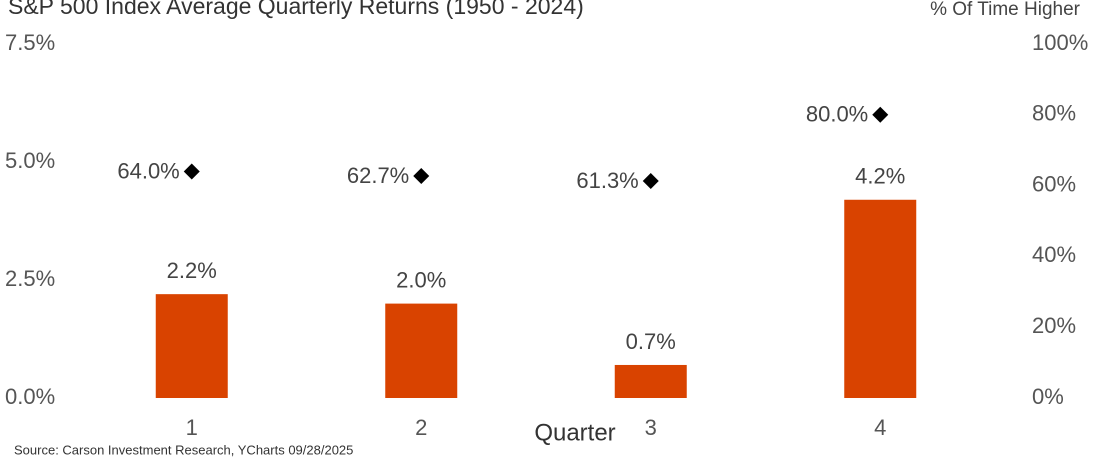 Image resolution: width=1103 pixels, height=461 pixels. What do you see at coordinates (30, 396) in the screenshot?
I see `y-tick-label: 0.0%` at bounding box center [30, 396].